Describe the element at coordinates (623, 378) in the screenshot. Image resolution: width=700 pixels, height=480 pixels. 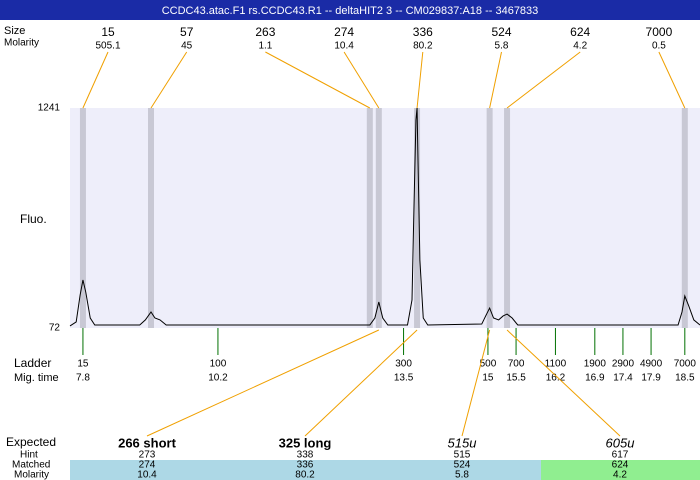
I see `ladder-time: 17.4` at that location.